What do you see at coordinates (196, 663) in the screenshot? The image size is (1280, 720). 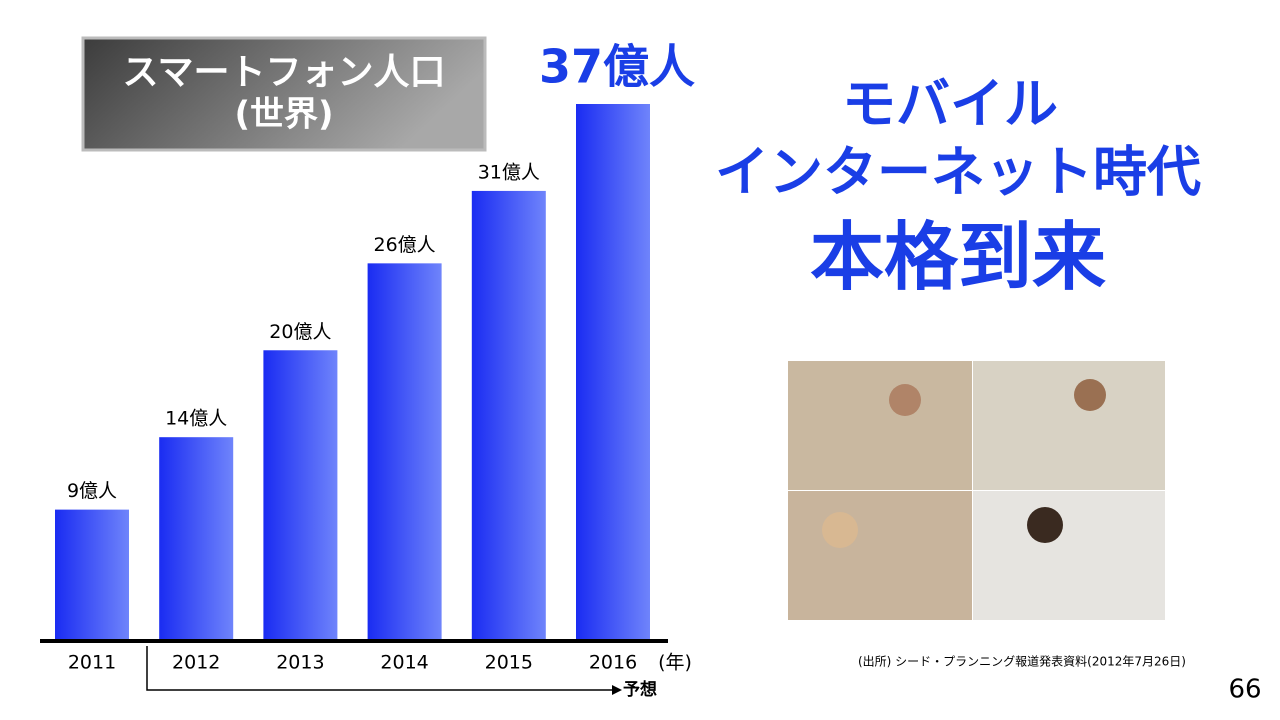 I see `x-tick-label: 2012` at bounding box center [196, 663].